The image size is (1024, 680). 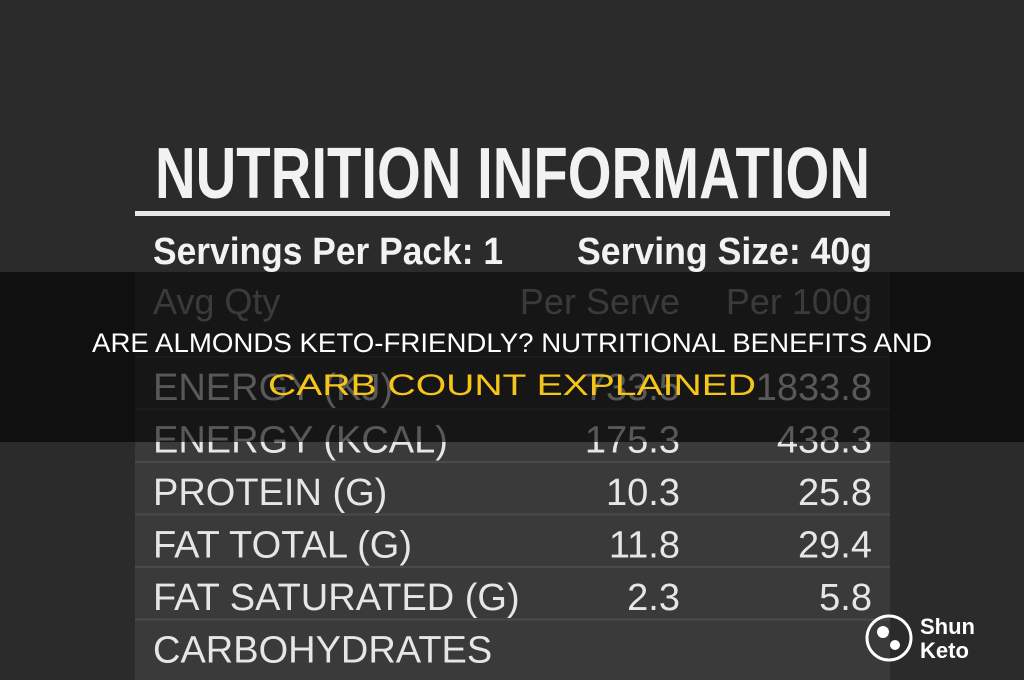 I want to click on banner-line2: CARB COUNT EXPLAINED, so click(x=512, y=385).